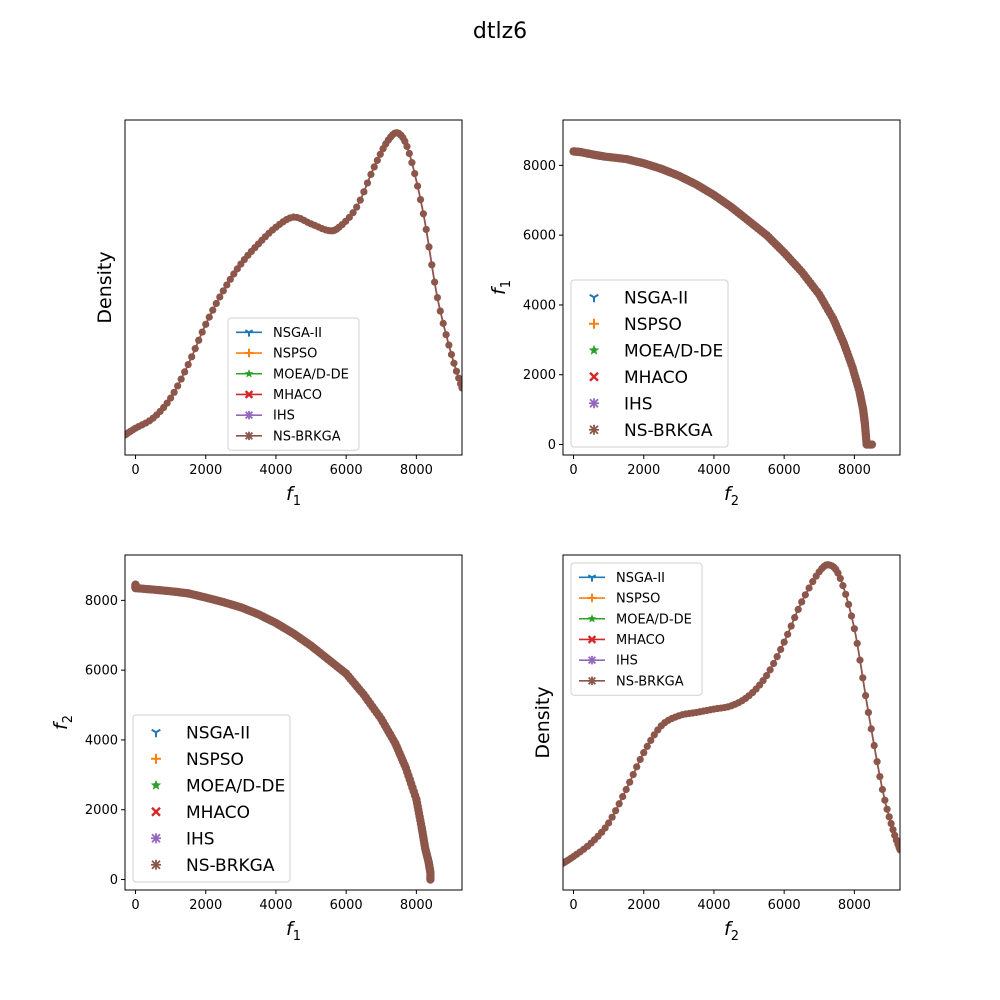 The height and width of the screenshot is (1000, 1000). I want to click on y-tick-label: 4000, so click(539, 305).